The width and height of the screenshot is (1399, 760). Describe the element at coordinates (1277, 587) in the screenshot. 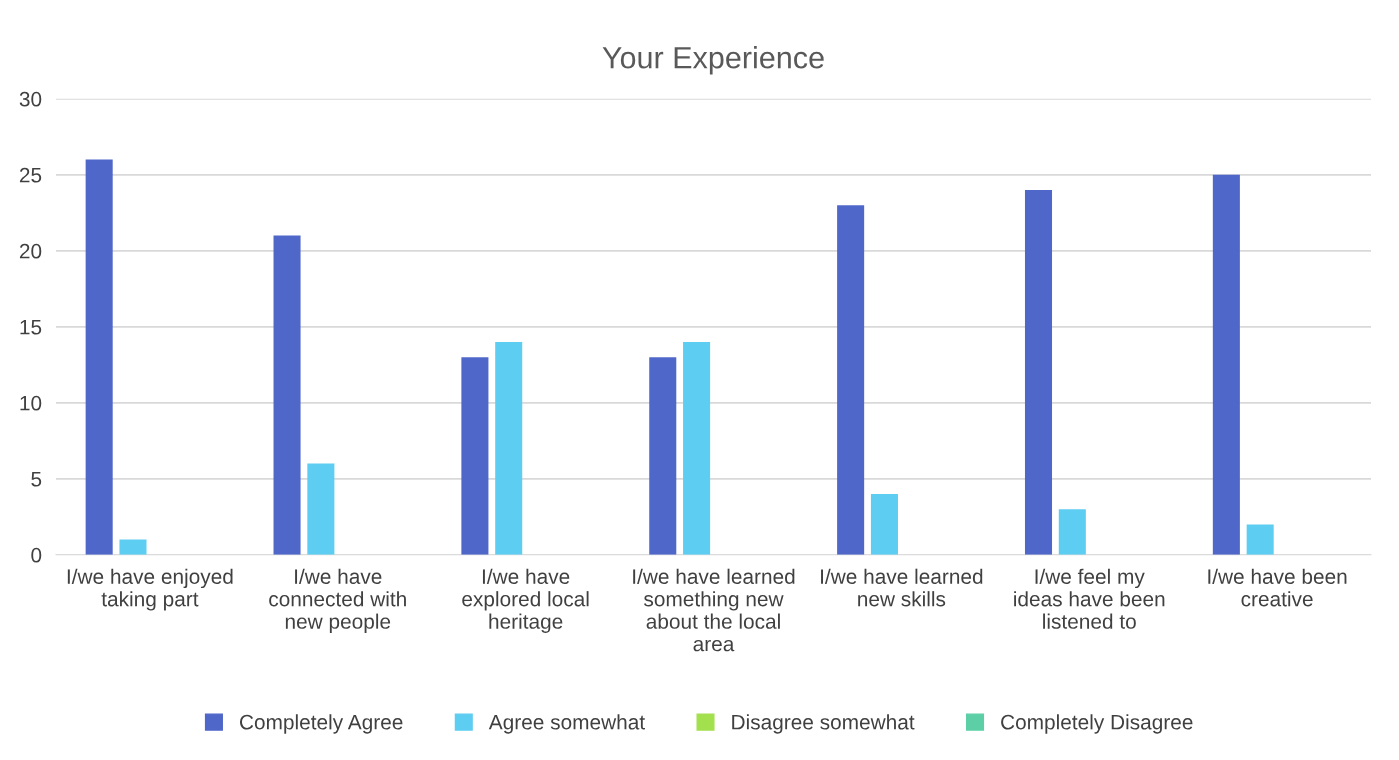

I see `x-tick-label: I/we have been creative` at that location.